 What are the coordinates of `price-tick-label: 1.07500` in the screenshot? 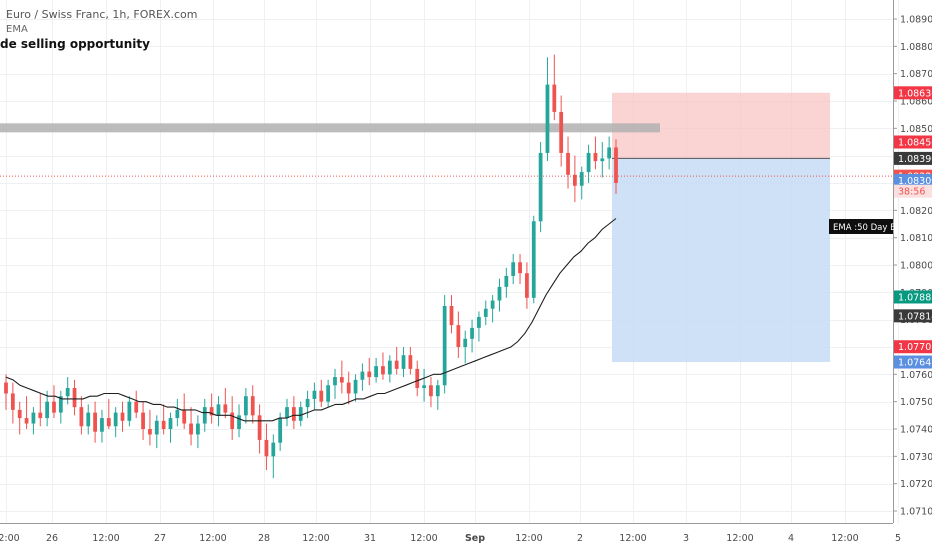 It's located at (916, 402).